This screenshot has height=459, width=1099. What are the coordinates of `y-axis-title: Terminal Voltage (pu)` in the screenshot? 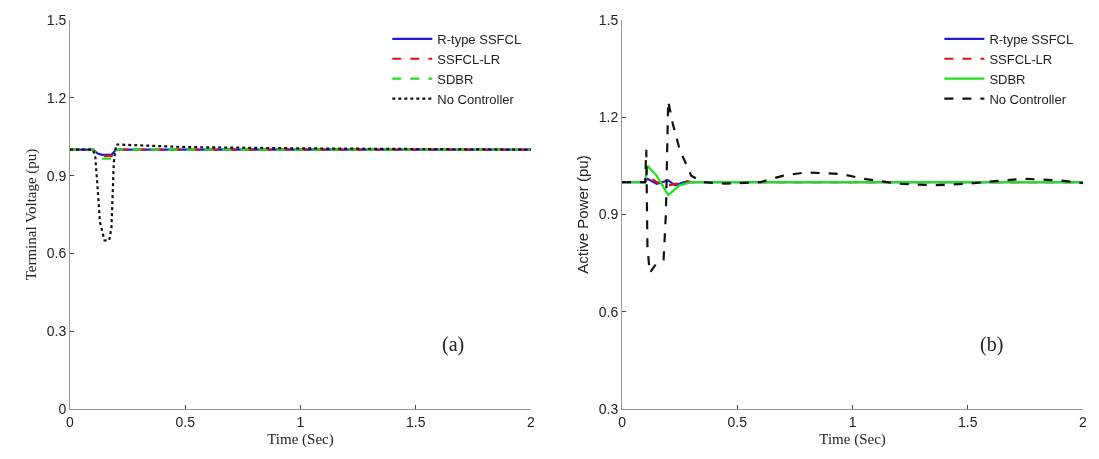 It's located at (31, 214).